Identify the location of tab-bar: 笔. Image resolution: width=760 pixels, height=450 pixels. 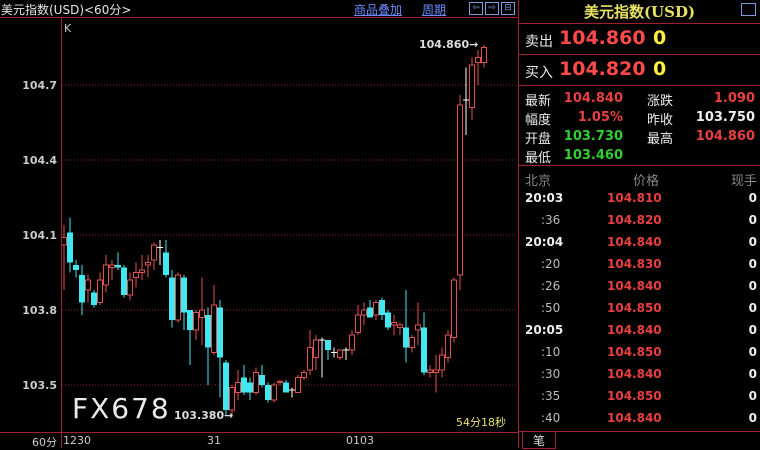
(639, 440).